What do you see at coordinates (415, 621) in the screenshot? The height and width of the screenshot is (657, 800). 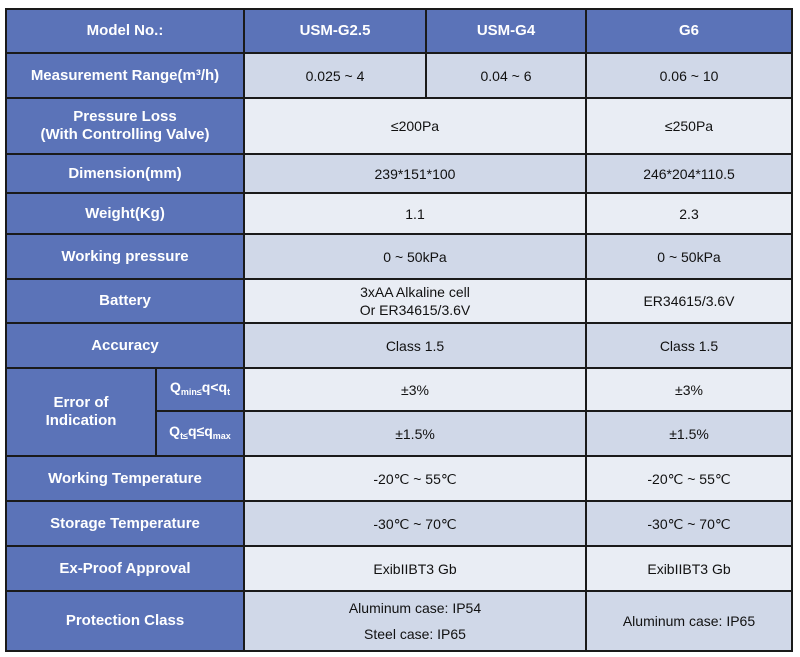 I see `cell: Aluminum case: IP54 Steel case: IP65` at bounding box center [415, 621].